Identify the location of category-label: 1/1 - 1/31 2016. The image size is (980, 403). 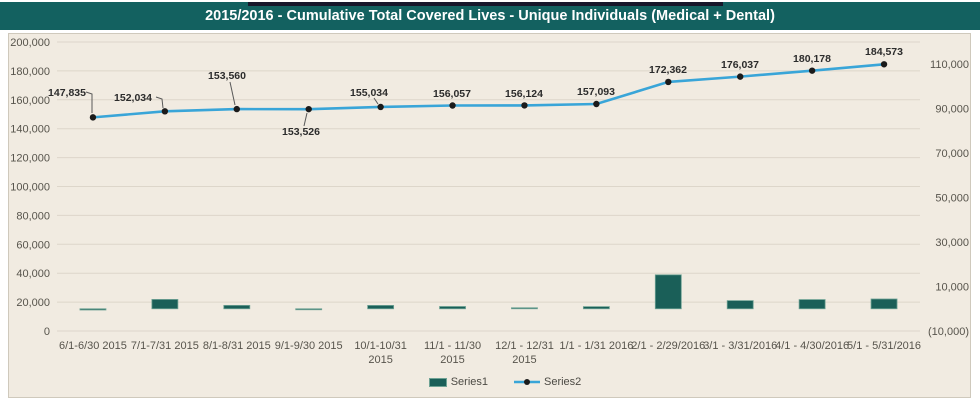
(596, 346).